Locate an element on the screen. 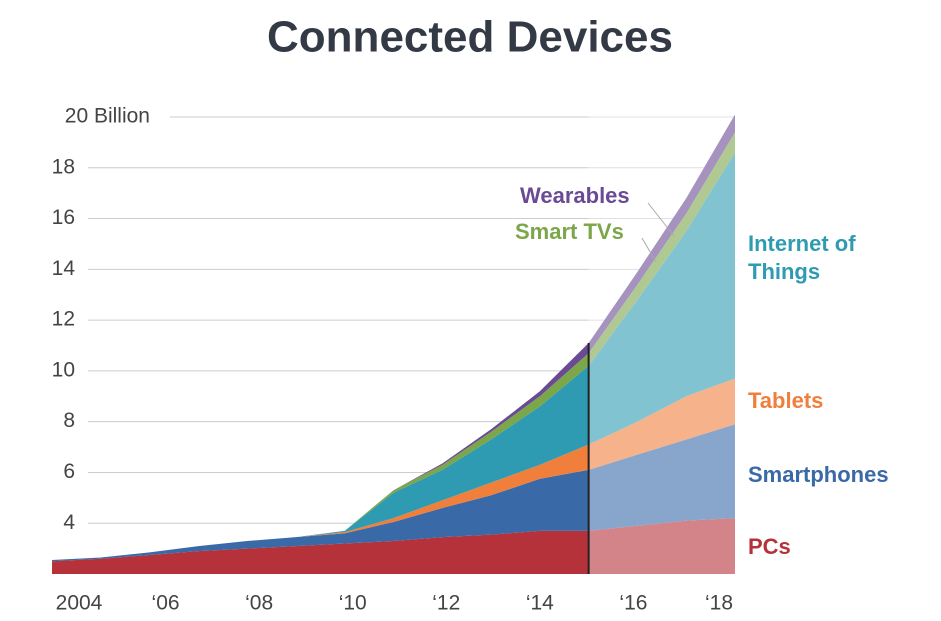 The image size is (941, 621). y-tick-label: 8 is located at coordinates (69, 420).